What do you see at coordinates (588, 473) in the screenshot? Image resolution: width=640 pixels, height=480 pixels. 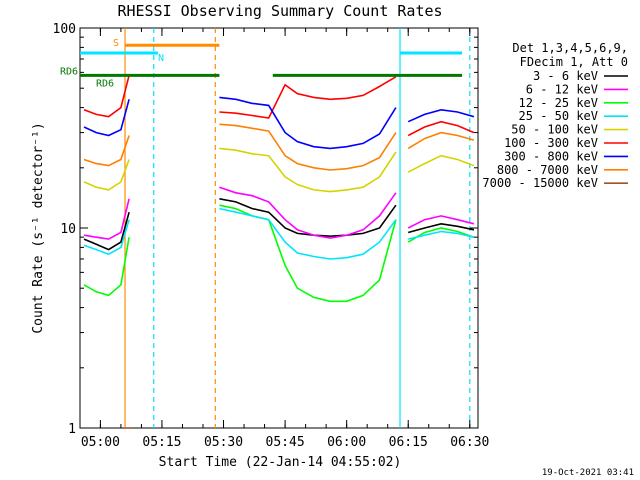 I see `footer-date: 19-Oct-2021 03:41` at bounding box center [588, 473].